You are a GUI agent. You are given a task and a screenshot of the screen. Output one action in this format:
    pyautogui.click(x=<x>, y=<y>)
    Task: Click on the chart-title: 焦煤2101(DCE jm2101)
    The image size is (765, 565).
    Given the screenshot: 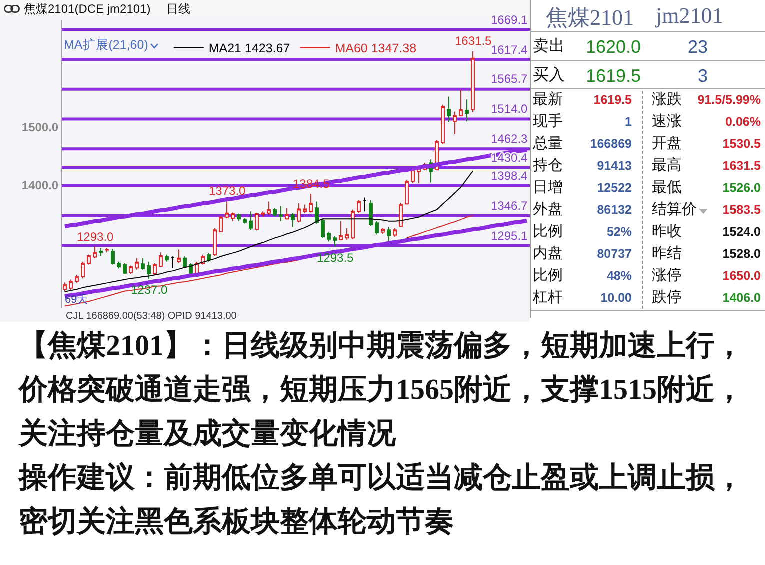 What is the action you would take?
    pyautogui.click(x=87, y=9)
    